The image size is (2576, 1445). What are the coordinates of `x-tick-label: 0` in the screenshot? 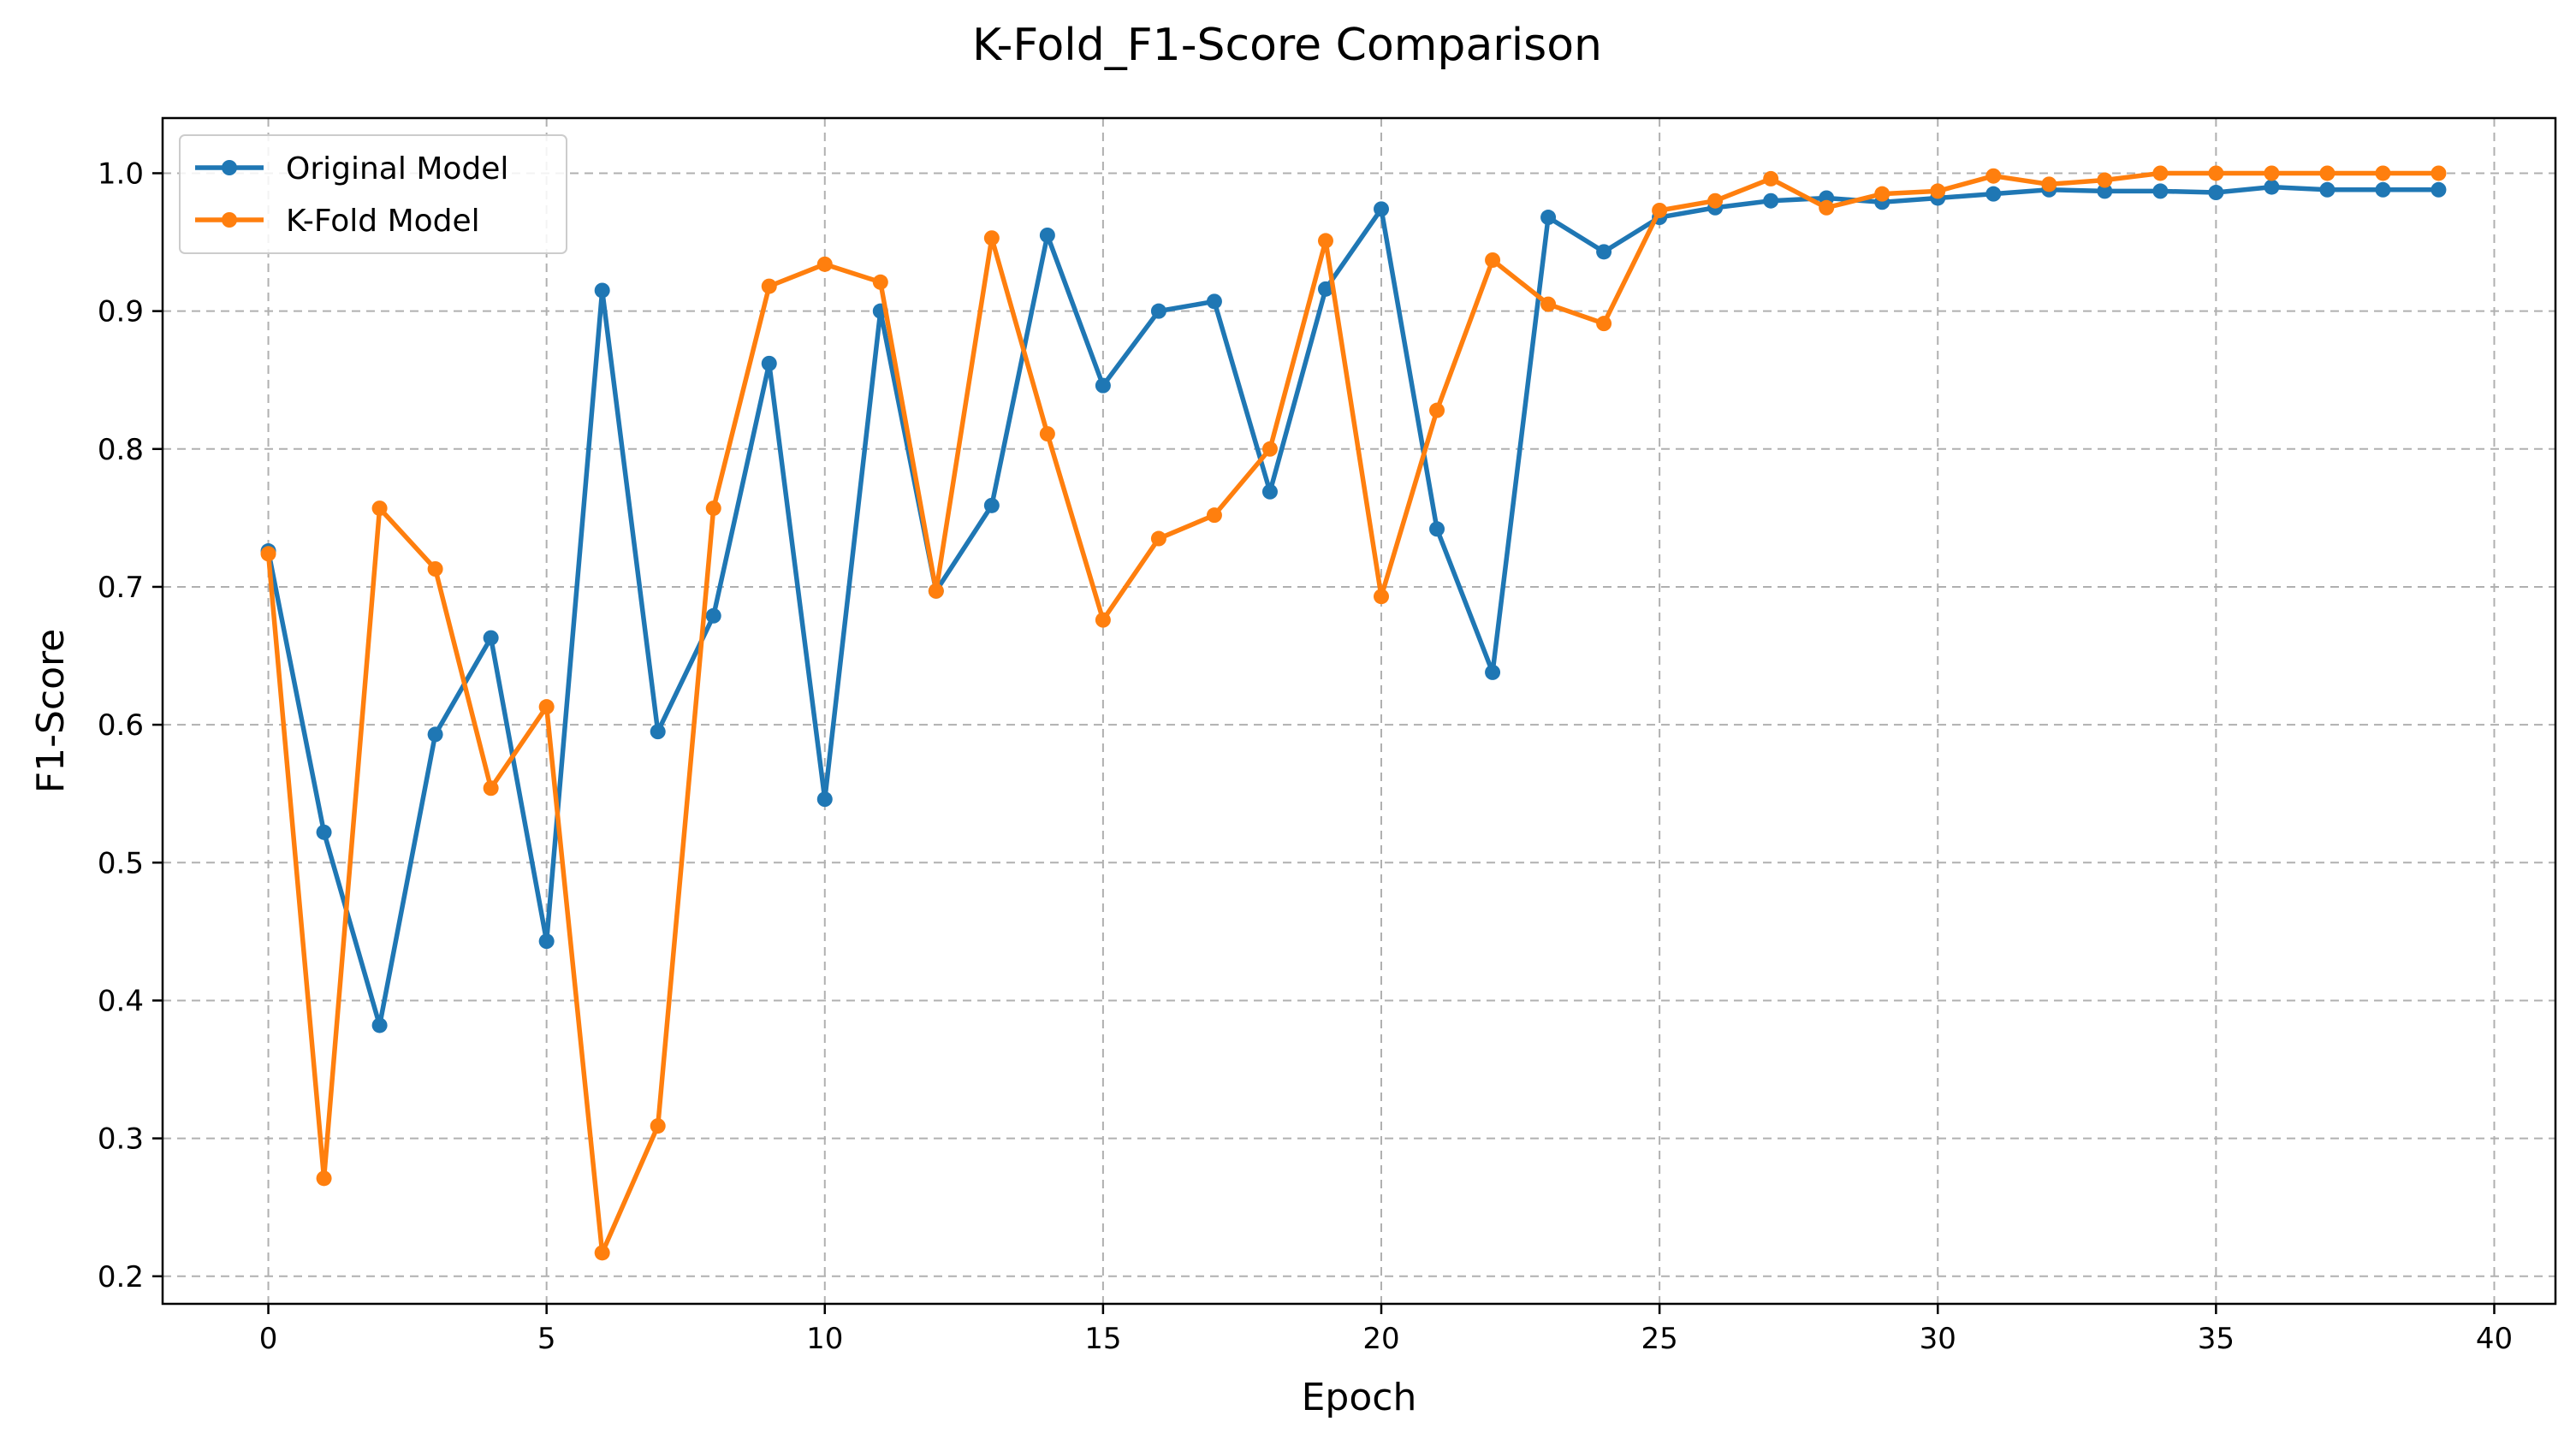 It's located at (268, 1339).